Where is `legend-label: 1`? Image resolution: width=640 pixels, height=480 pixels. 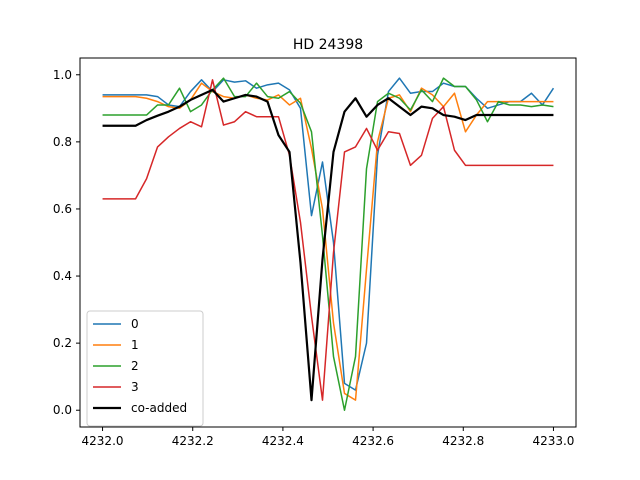
legend-label: 1 is located at coordinates (135, 345).